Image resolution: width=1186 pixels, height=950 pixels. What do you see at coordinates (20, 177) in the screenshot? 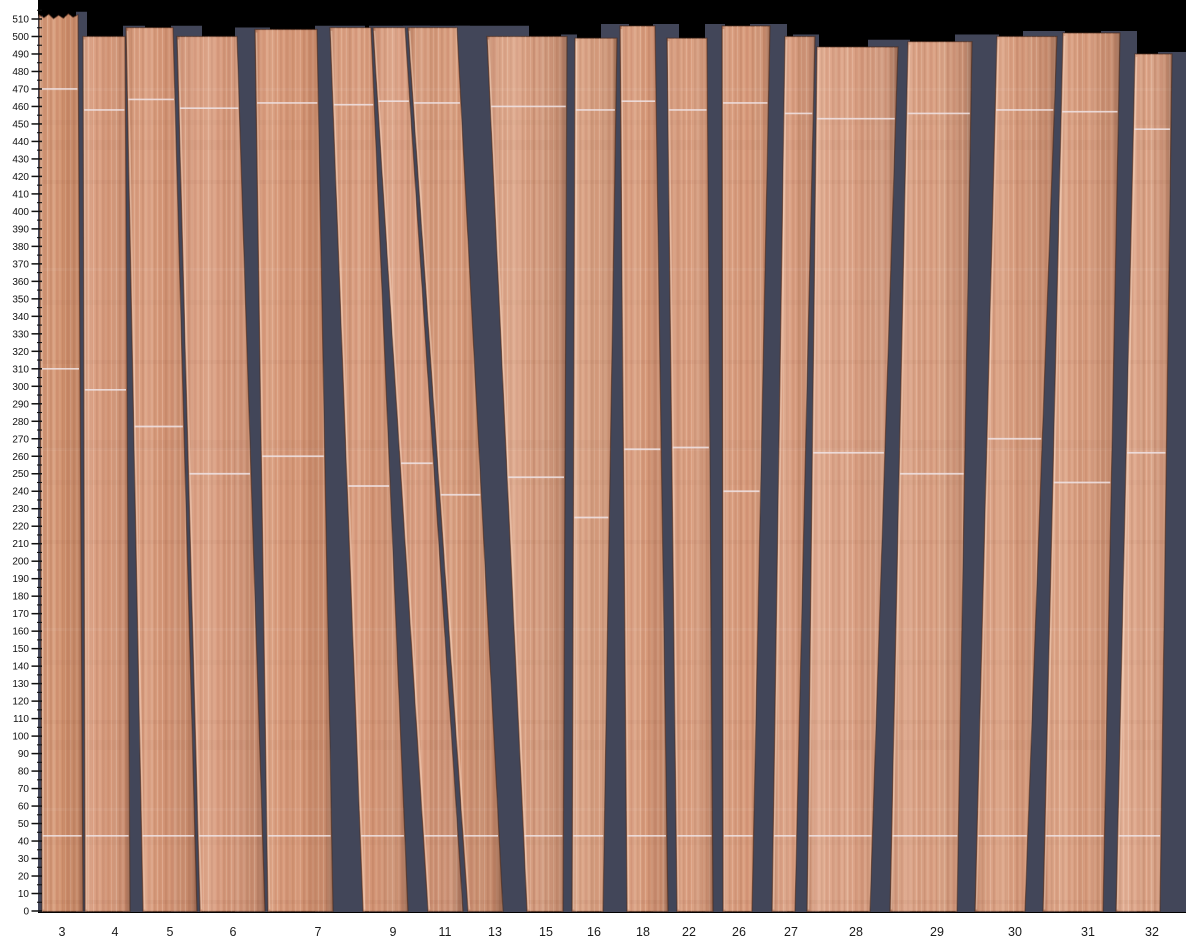
I see `y-tick-label: 420` at bounding box center [20, 177].